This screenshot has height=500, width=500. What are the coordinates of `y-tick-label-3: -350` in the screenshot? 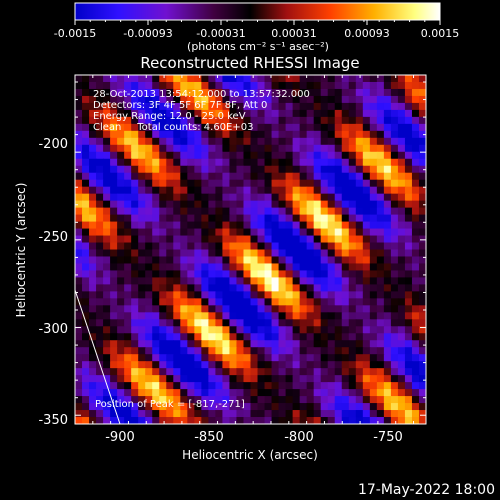 It's located at (53, 420).